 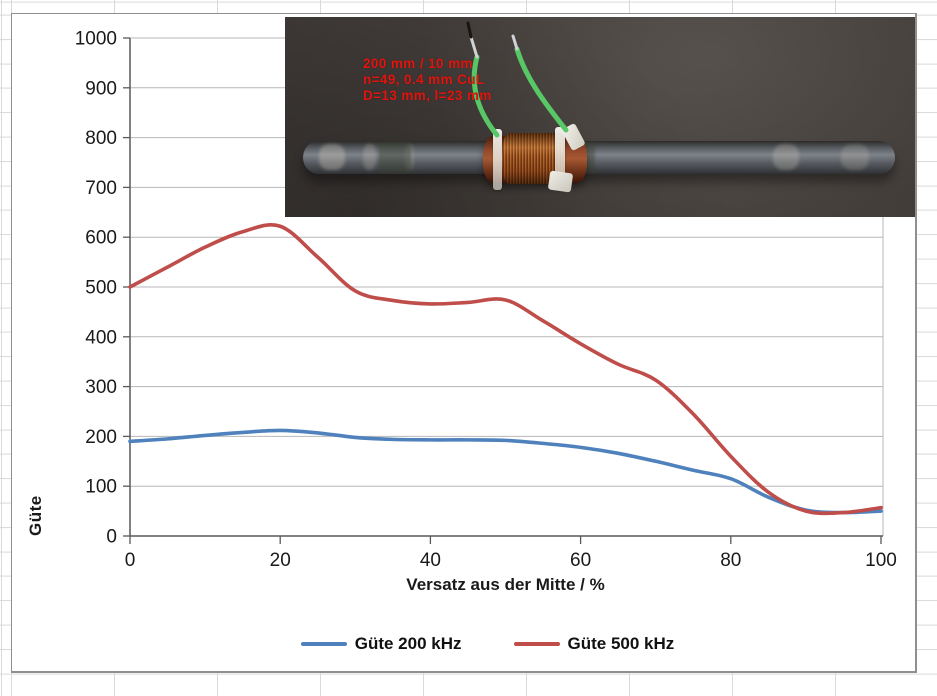 What do you see at coordinates (505, 471) in the screenshot?
I see `series-line-200khz` at bounding box center [505, 471].